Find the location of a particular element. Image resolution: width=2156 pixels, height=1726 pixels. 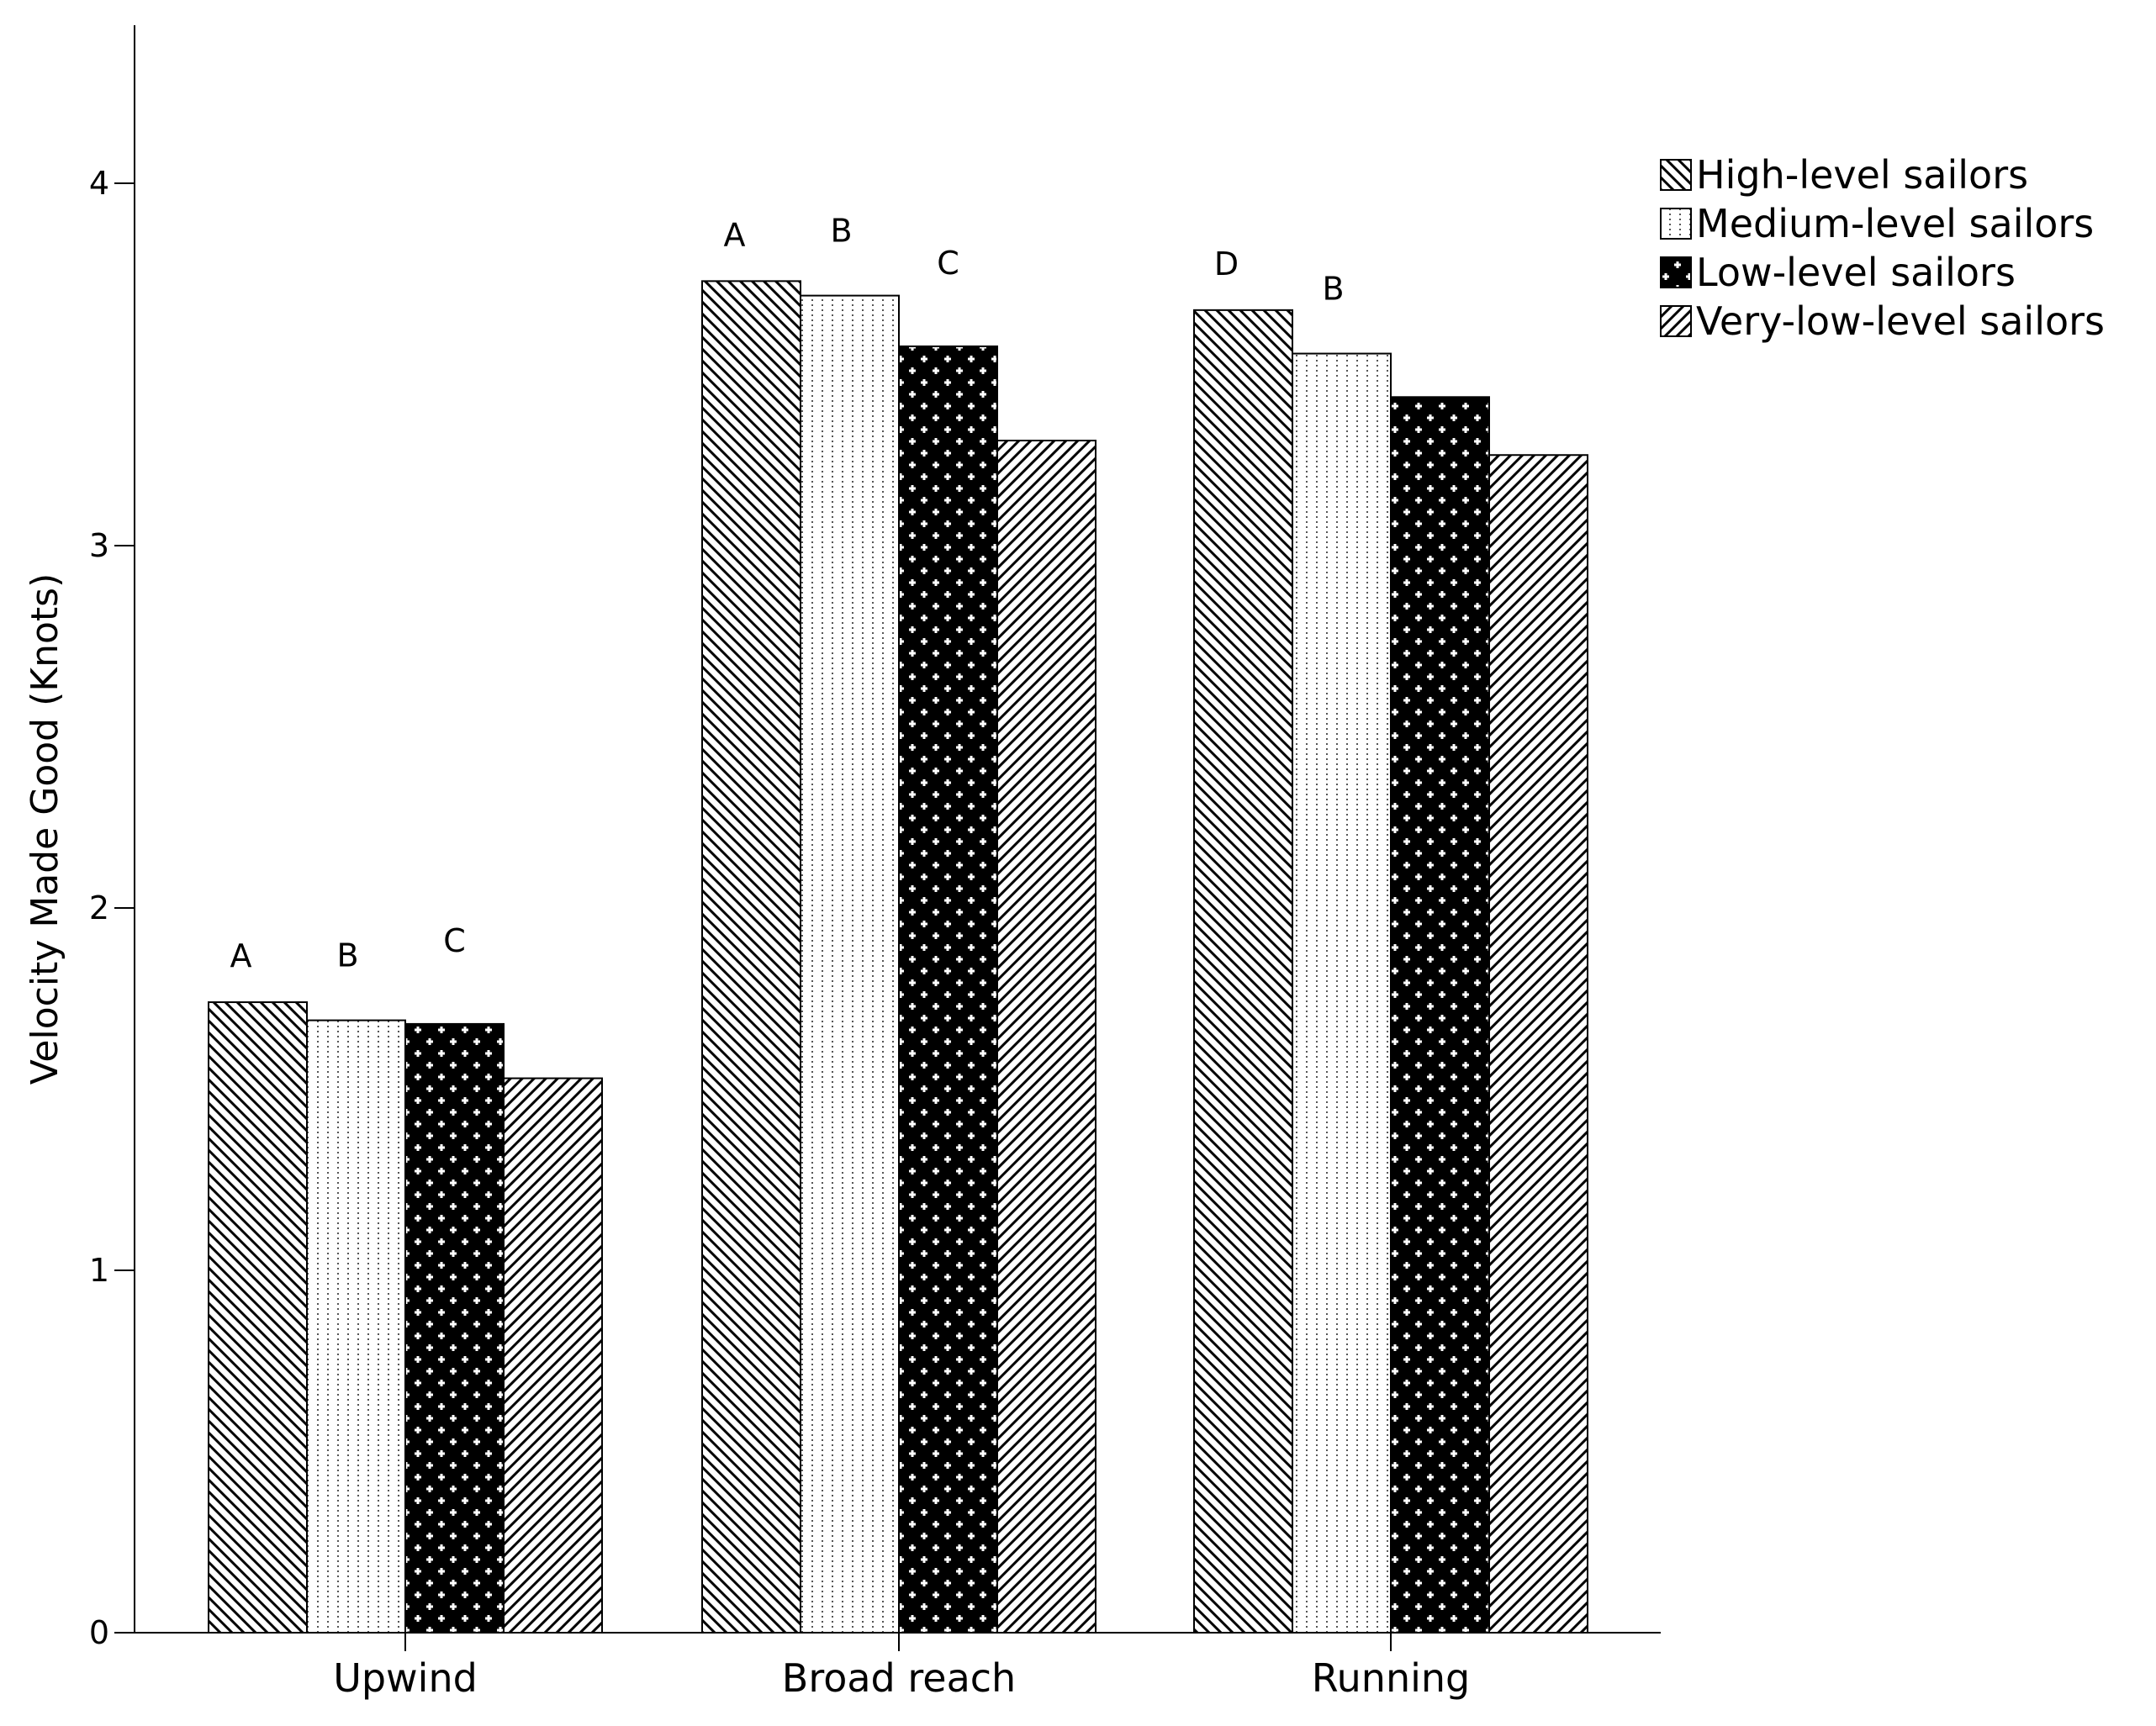

bar-annotation: D is located at coordinates (1226, 263).